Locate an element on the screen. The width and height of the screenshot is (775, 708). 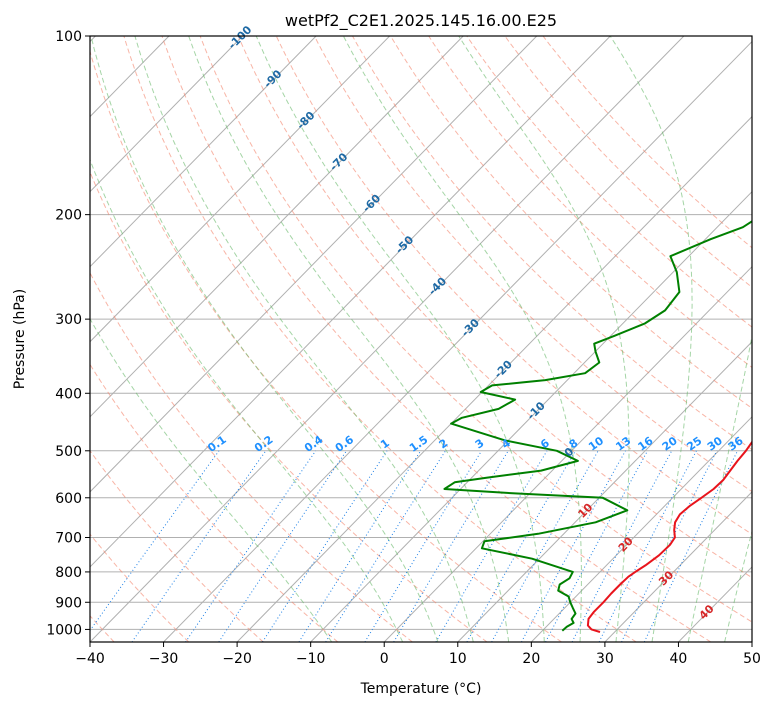
x-tick-label: −40 is located at coordinates (90, 659).